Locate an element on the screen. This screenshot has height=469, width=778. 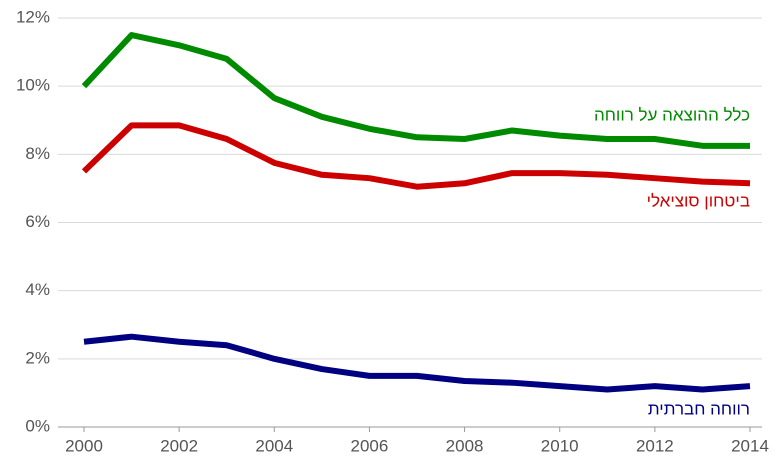
y-tick-label: 10% is located at coordinates (33, 85).